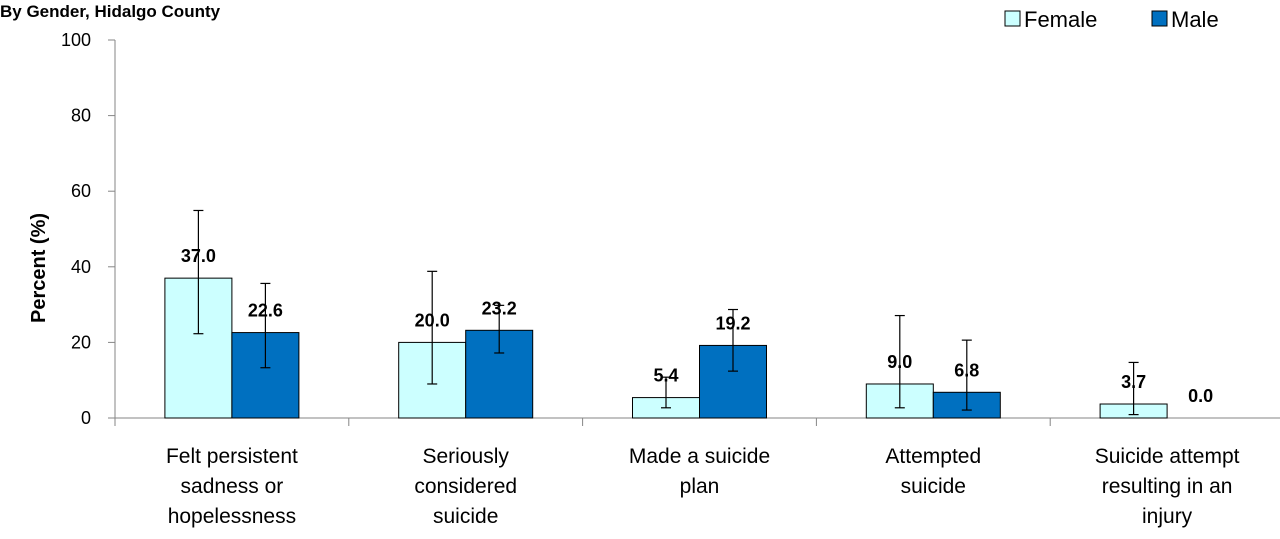 This screenshot has width=1280, height=539. I want to click on x-category-label: Attempted suicide, so click(933, 471).